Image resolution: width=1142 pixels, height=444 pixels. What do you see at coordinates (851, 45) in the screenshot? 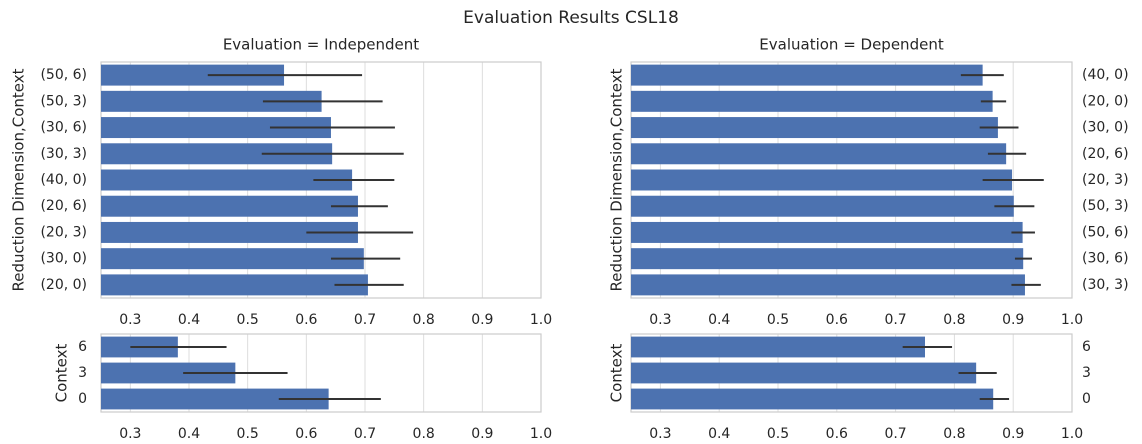
I see `panel-title: Evaluation = Dependent` at bounding box center [851, 45].